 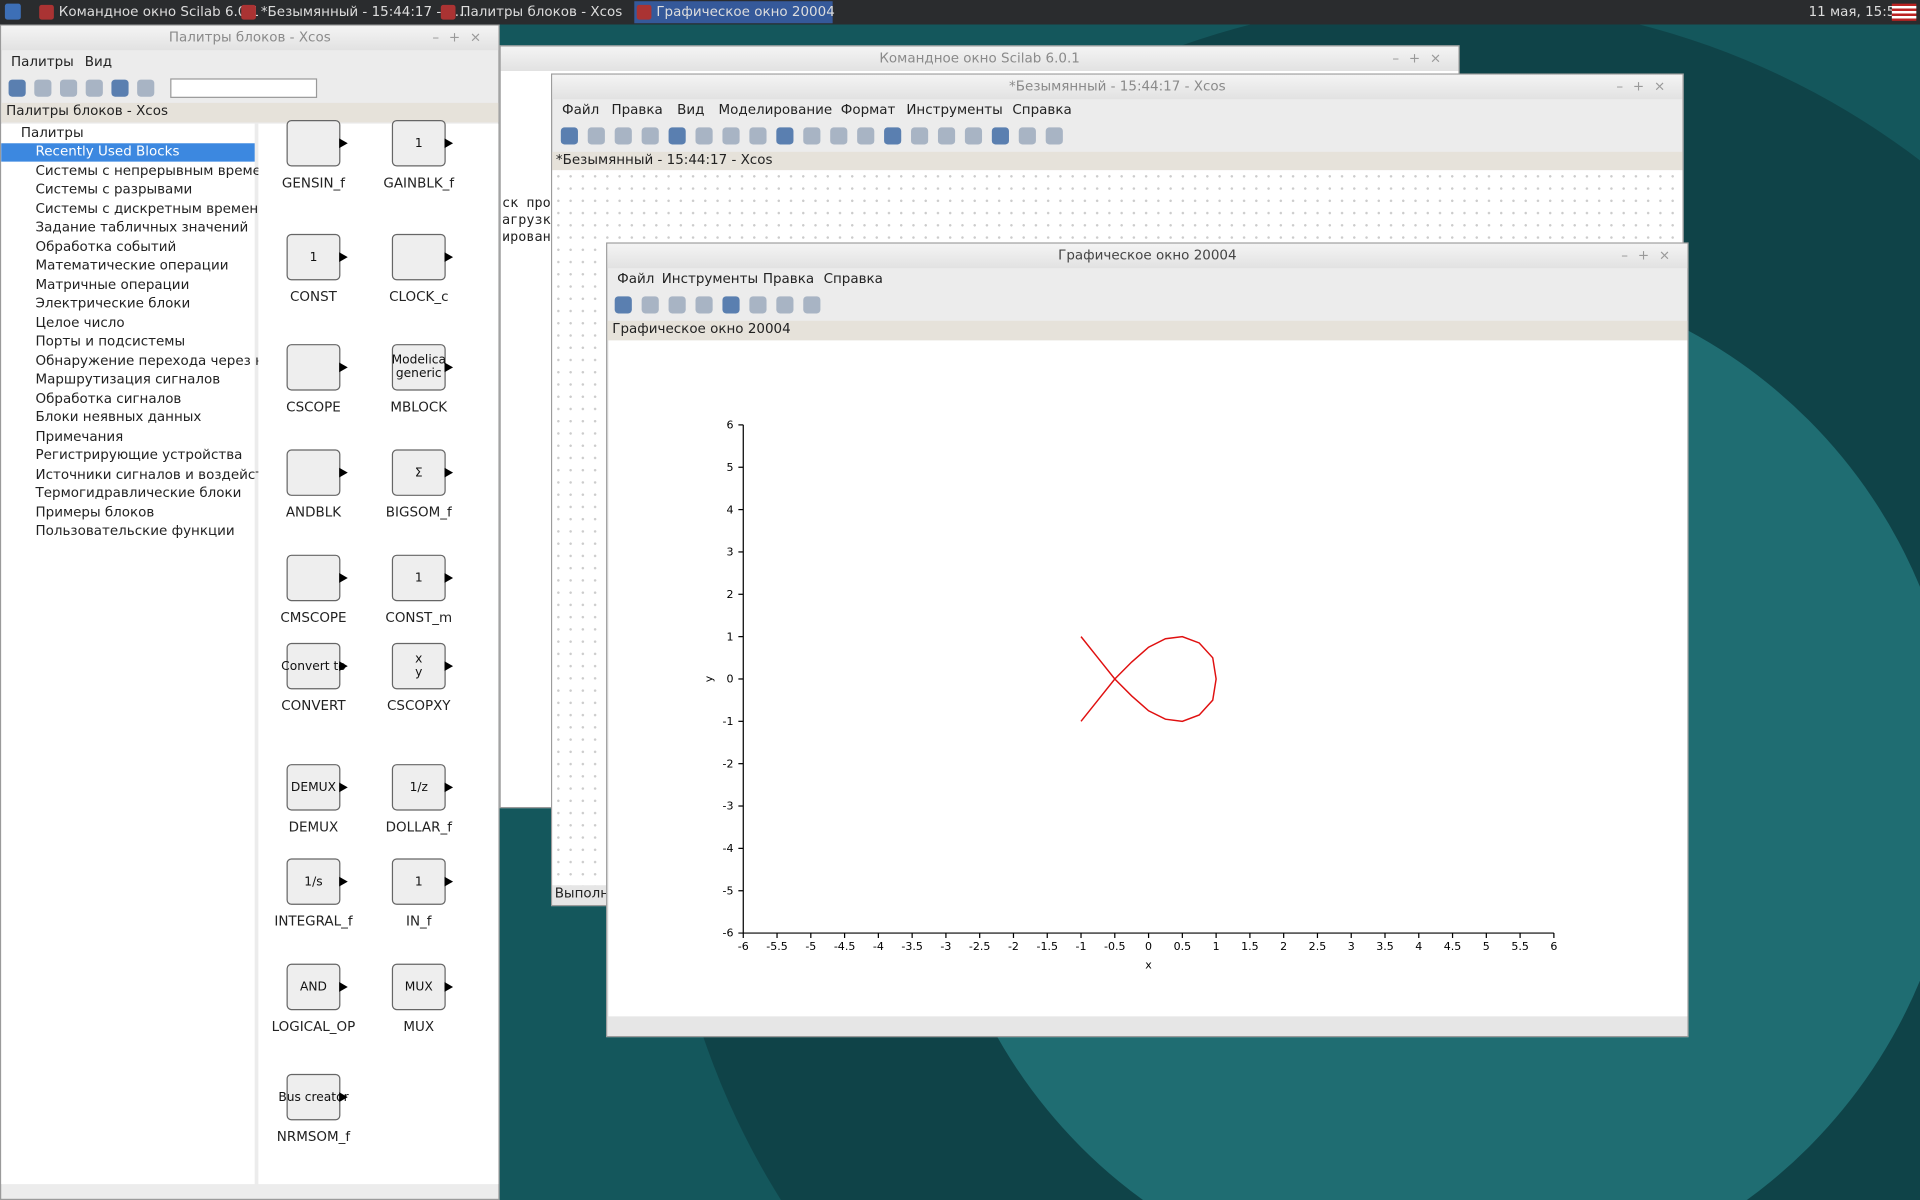 What do you see at coordinates (536, 12) in the screenshot?
I see `task-button: Палитры блоков - Xcos` at bounding box center [536, 12].